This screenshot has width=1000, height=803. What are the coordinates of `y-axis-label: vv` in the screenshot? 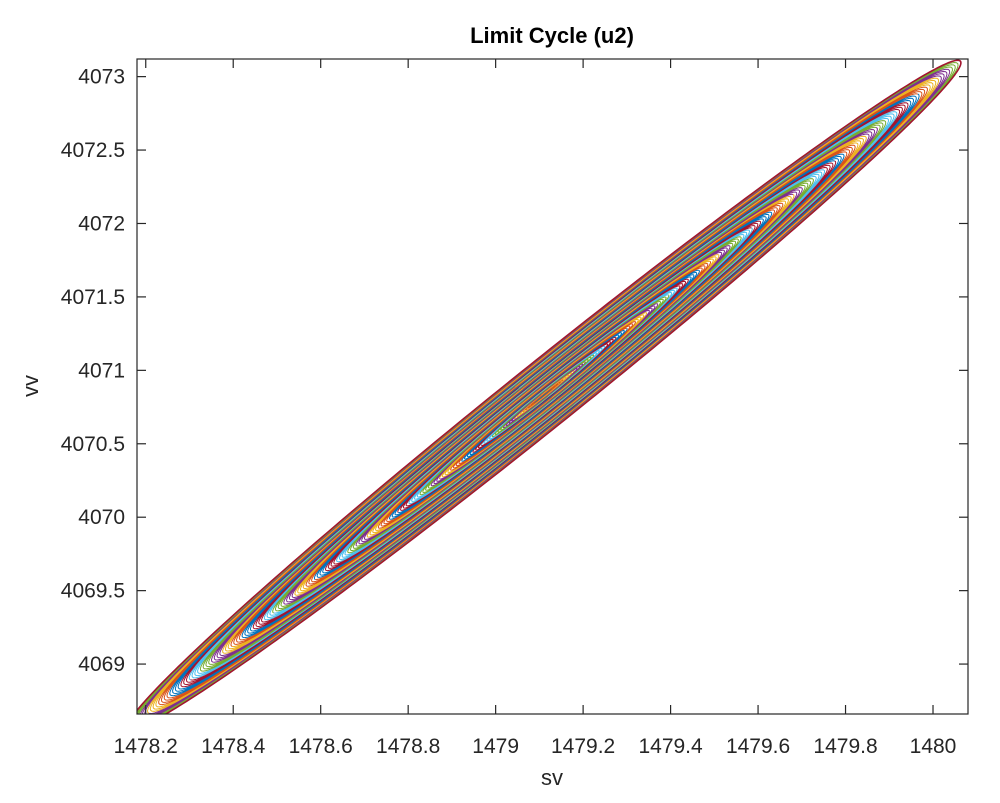 It's located at (30, 386).